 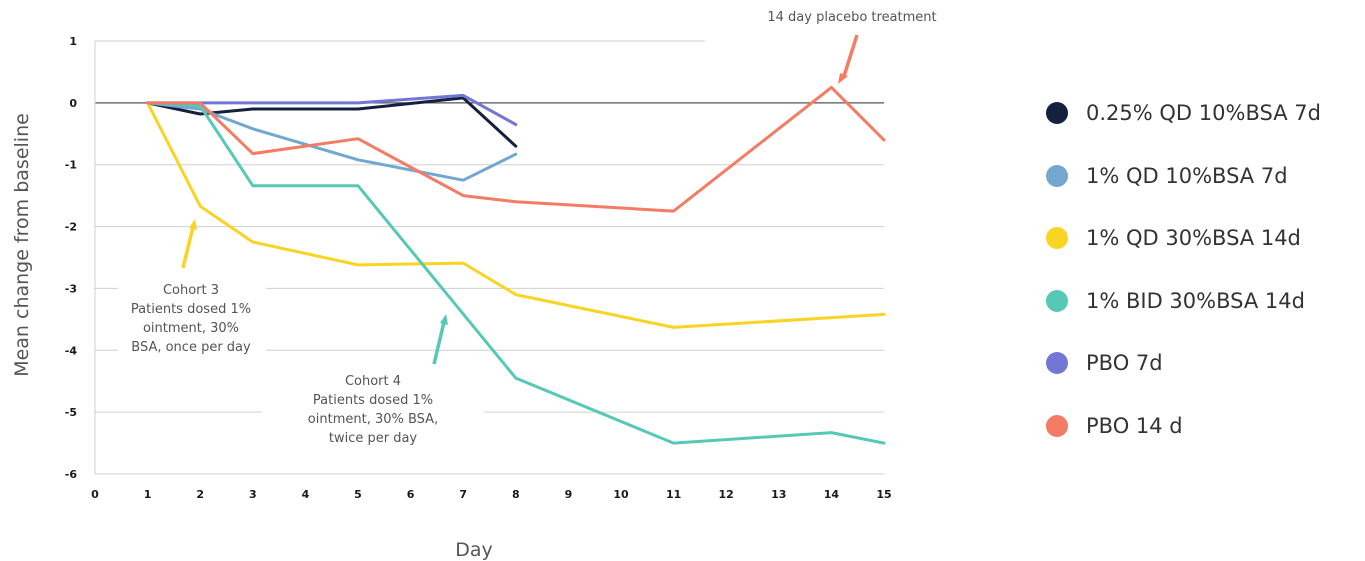 What do you see at coordinates (778, 494) in the screenshot?
I see `x-tick-label: 13` at bounding box center [778, 494].